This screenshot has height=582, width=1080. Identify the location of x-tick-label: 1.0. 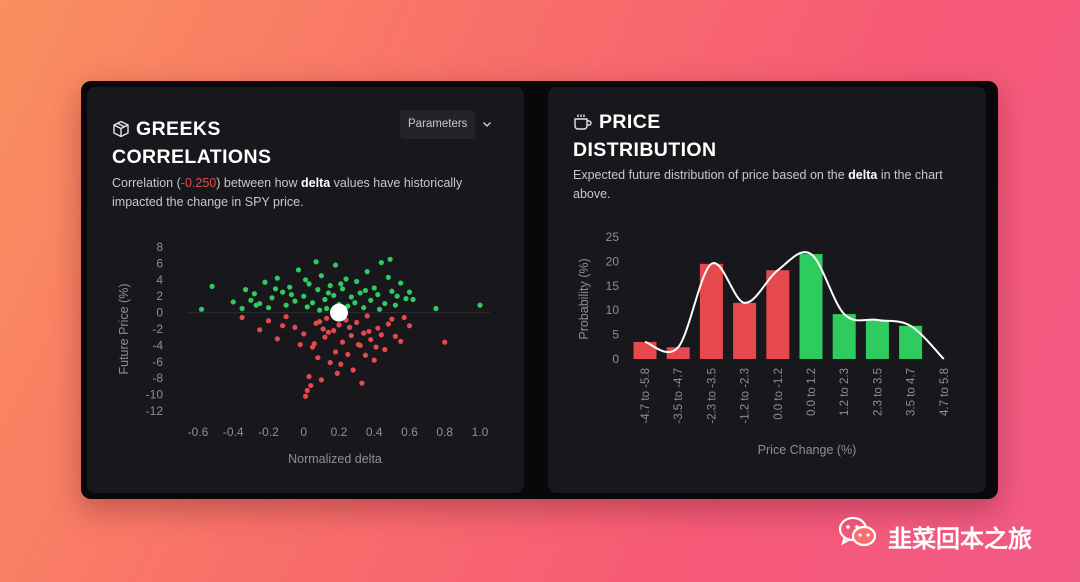
(480, 432).